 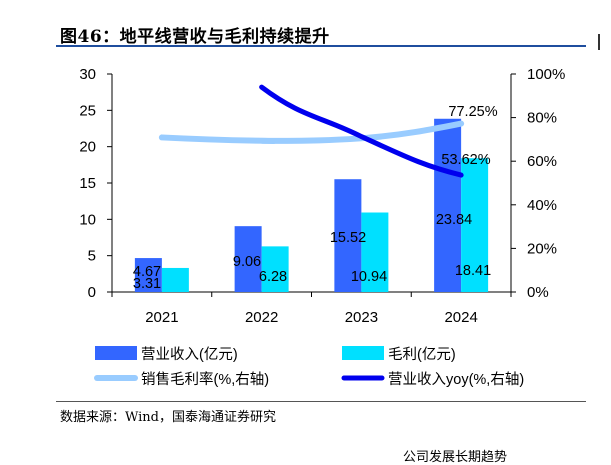 What do you see at coordinates (247, 262) in the screenshot?
I see `data-label-revenue: 9.06` at bounding box center [247, 262].